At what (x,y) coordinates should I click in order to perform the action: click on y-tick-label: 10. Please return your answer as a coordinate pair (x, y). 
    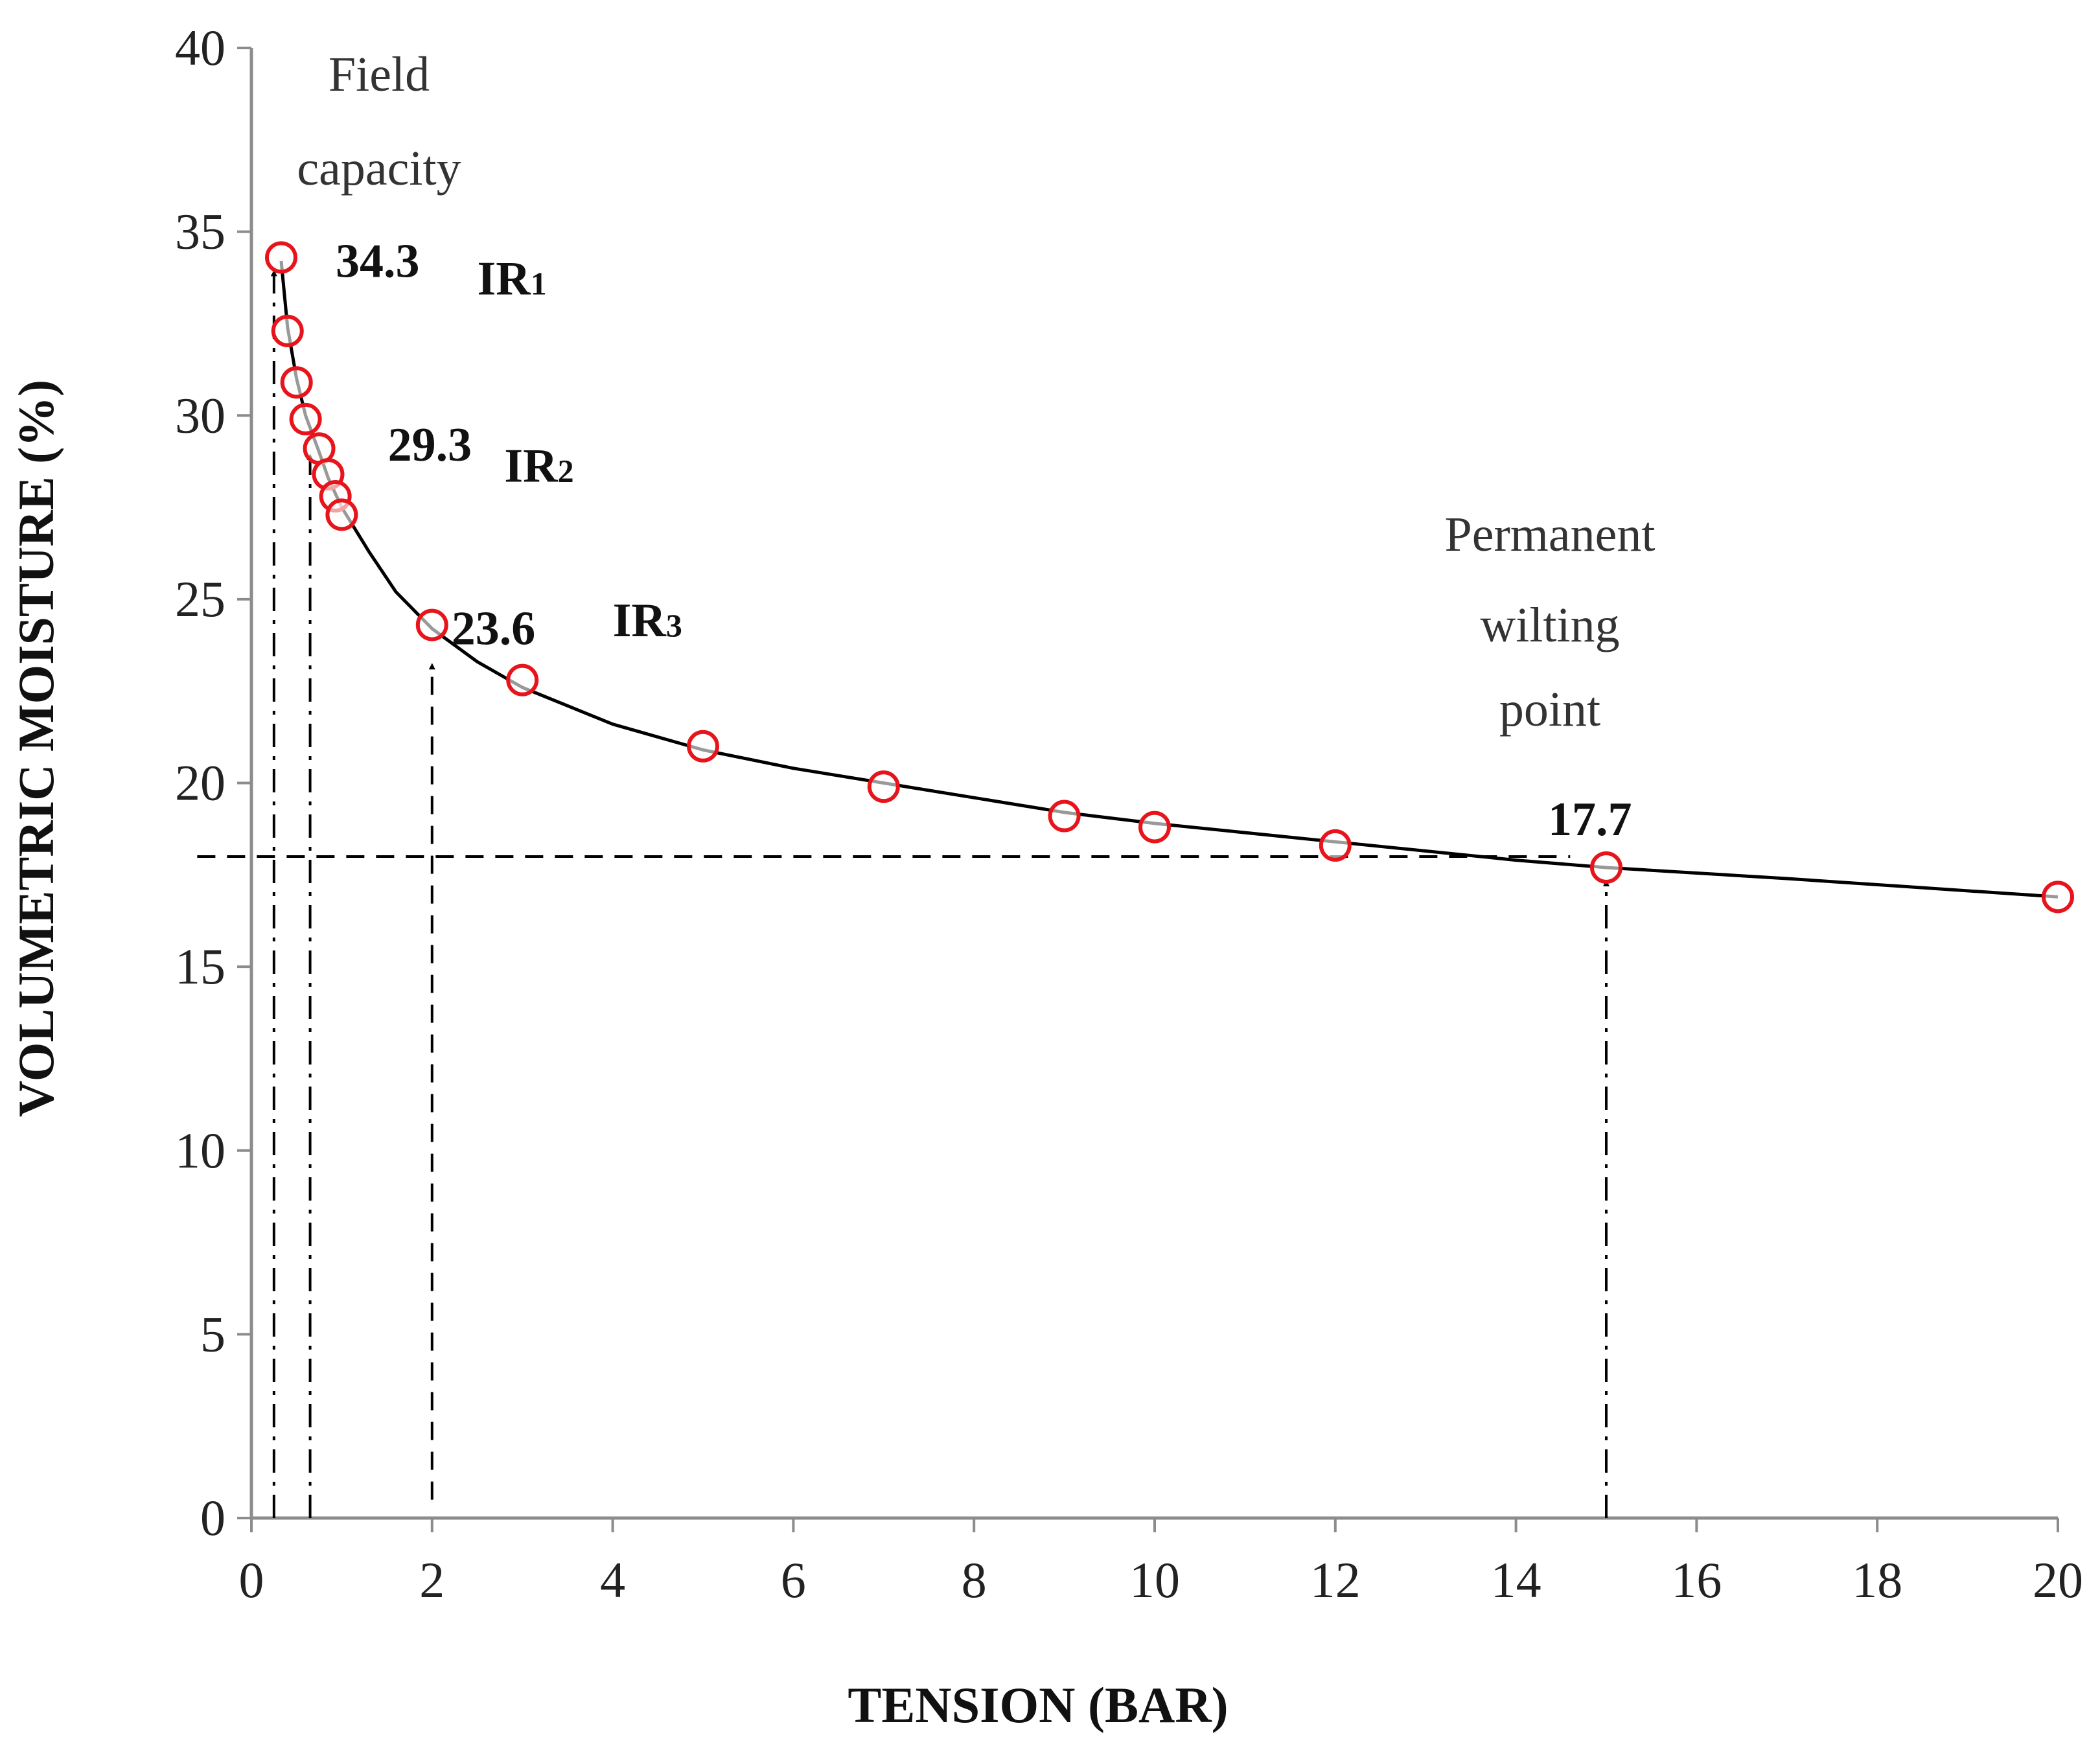
    Looking at the image, I should click on (200, 1150).